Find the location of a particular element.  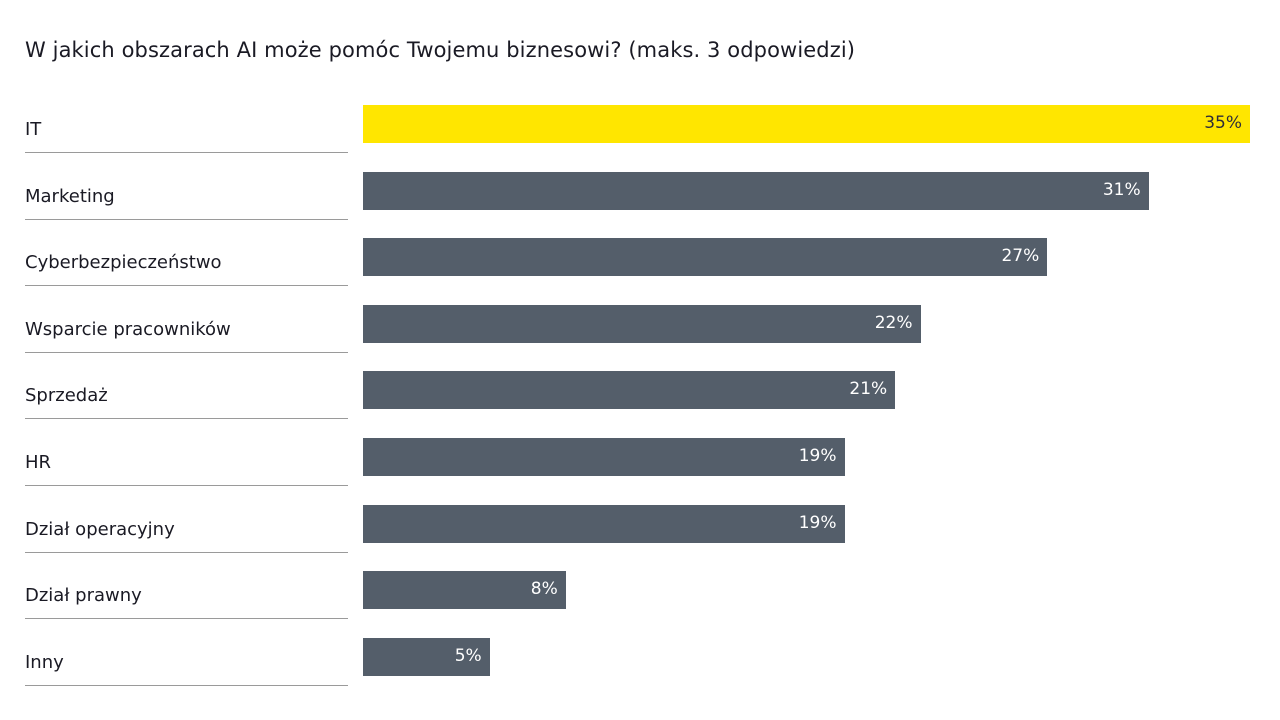

bar: 21% is located at coordinates (629, 390).